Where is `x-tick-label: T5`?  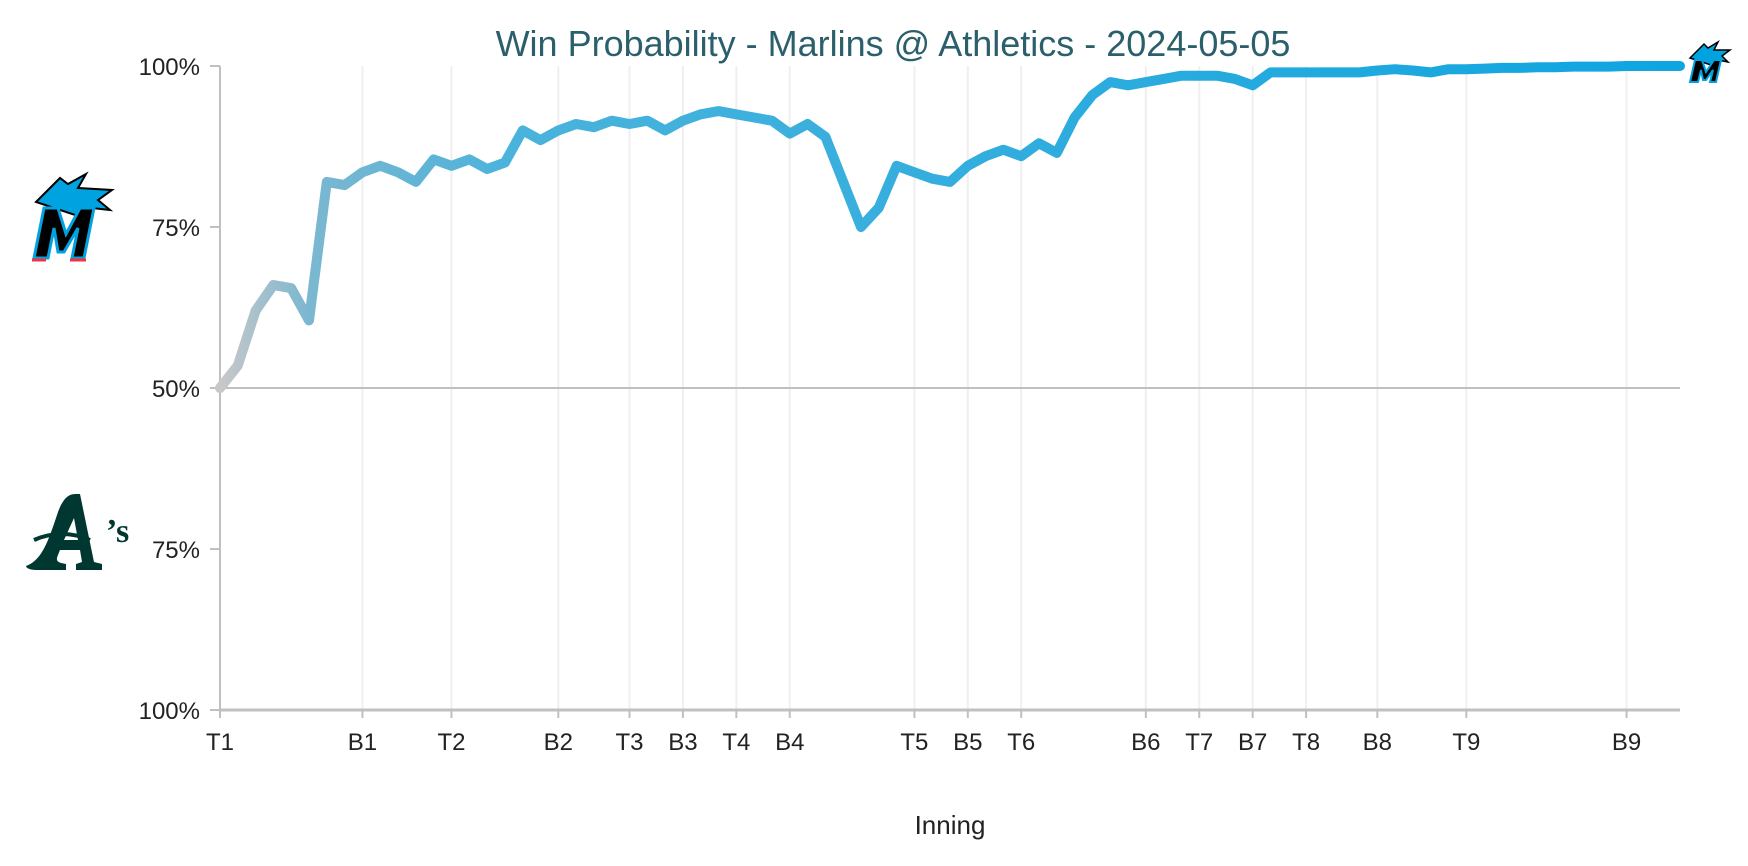 x-tick-label: T5 is located at coordinates (914, 742).